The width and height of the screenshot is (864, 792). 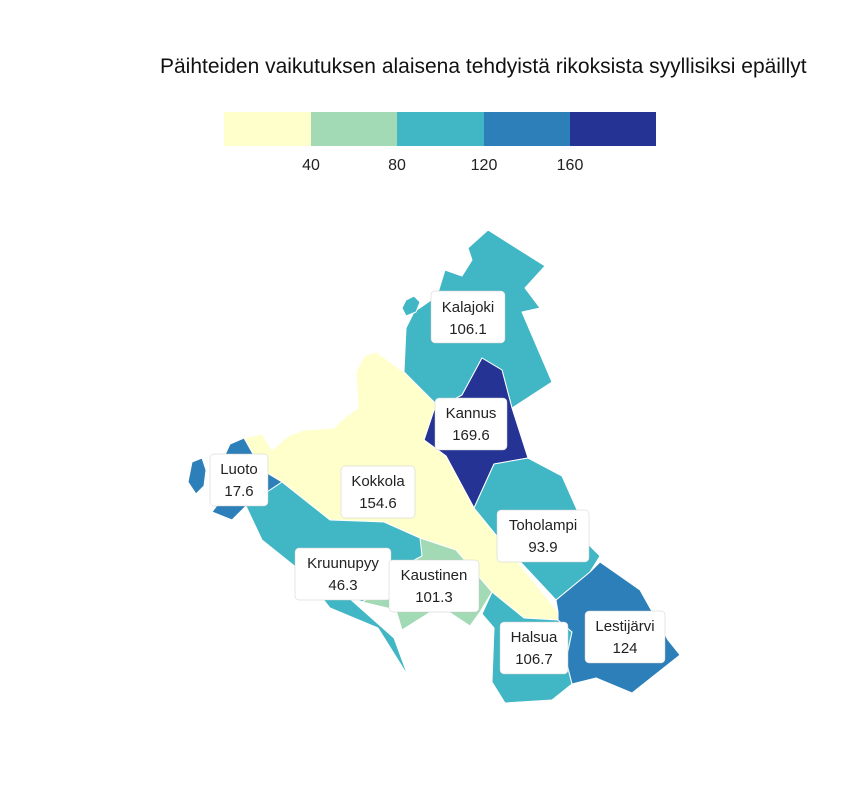 What do you see at coordinates (534, 648) in the screenshot?
I see `region-label-halsua: Halsua 106.7` at bounding box center [534, 648].